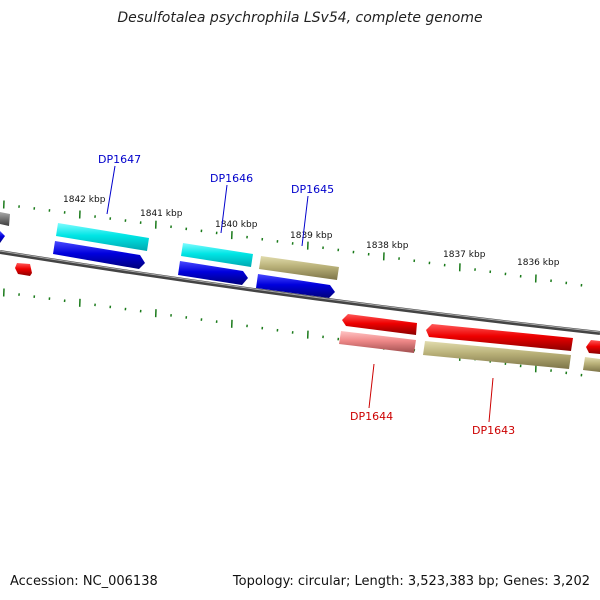 This screenshot has height=600, width=600. What do you see at coordinates (371, 386) in the screenshot?
I see `leader-dp1644` at bounding box center [371, 386].